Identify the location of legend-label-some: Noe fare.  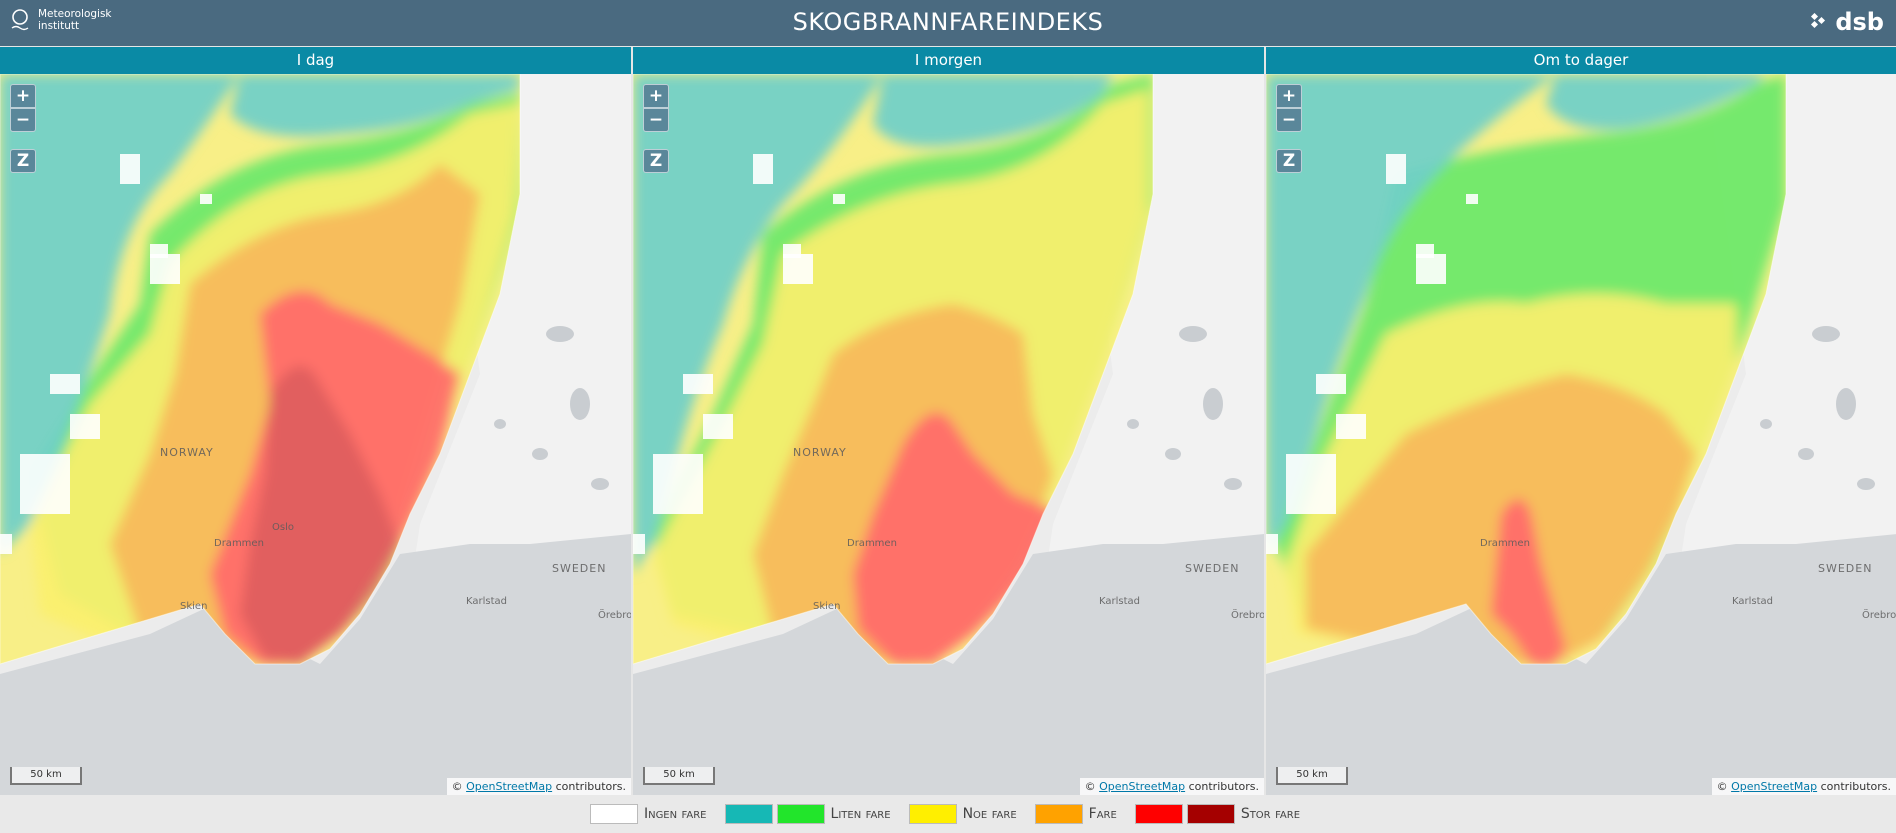
(989, 814).